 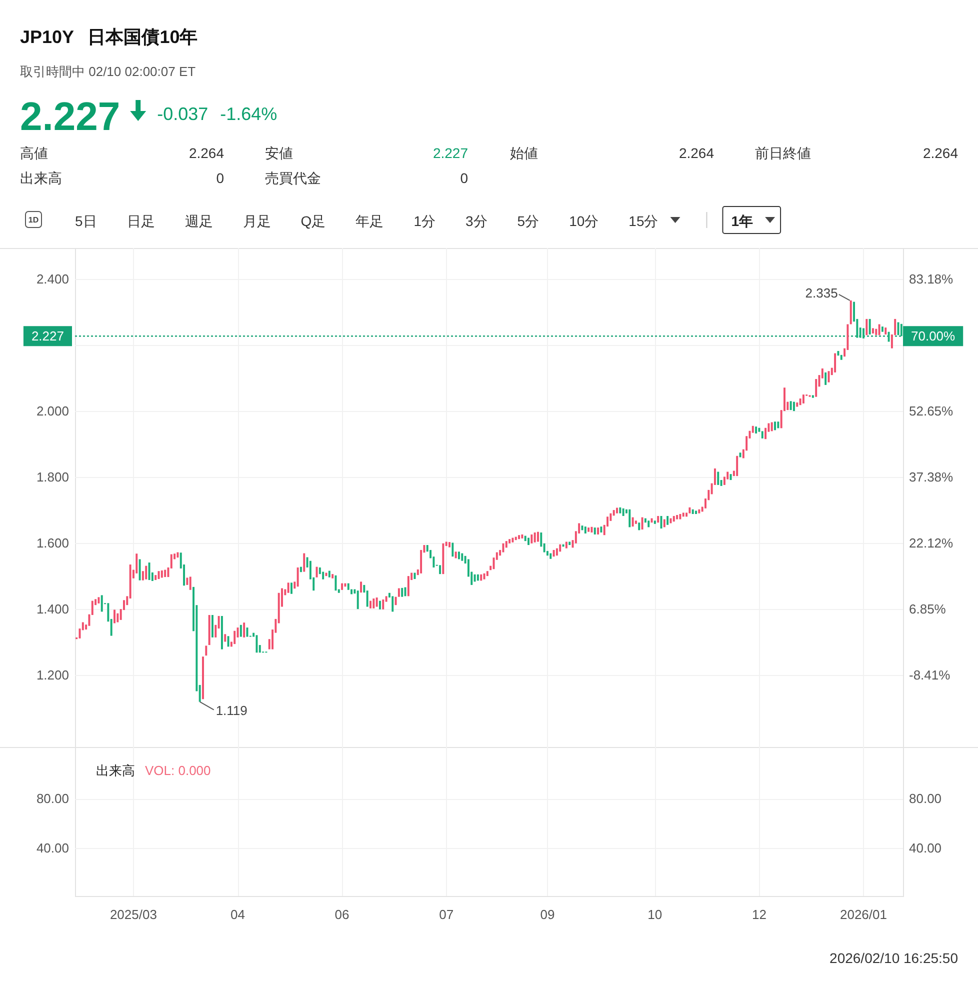 What do you see at coordinates (476, 221) in the screenshot?
I see `text: 3分` at bounding box center [476, 221].